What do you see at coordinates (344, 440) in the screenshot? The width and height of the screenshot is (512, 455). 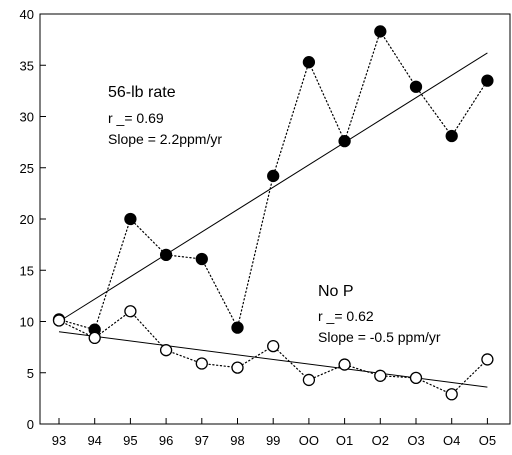 I see `x-tick-label: O1` at bounding box center [344, 440].